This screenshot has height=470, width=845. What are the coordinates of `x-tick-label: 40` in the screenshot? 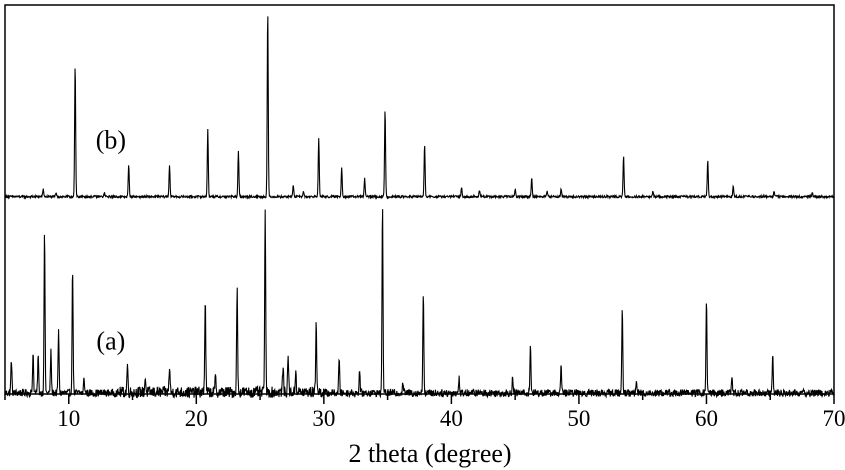 It's located at (451, 418).